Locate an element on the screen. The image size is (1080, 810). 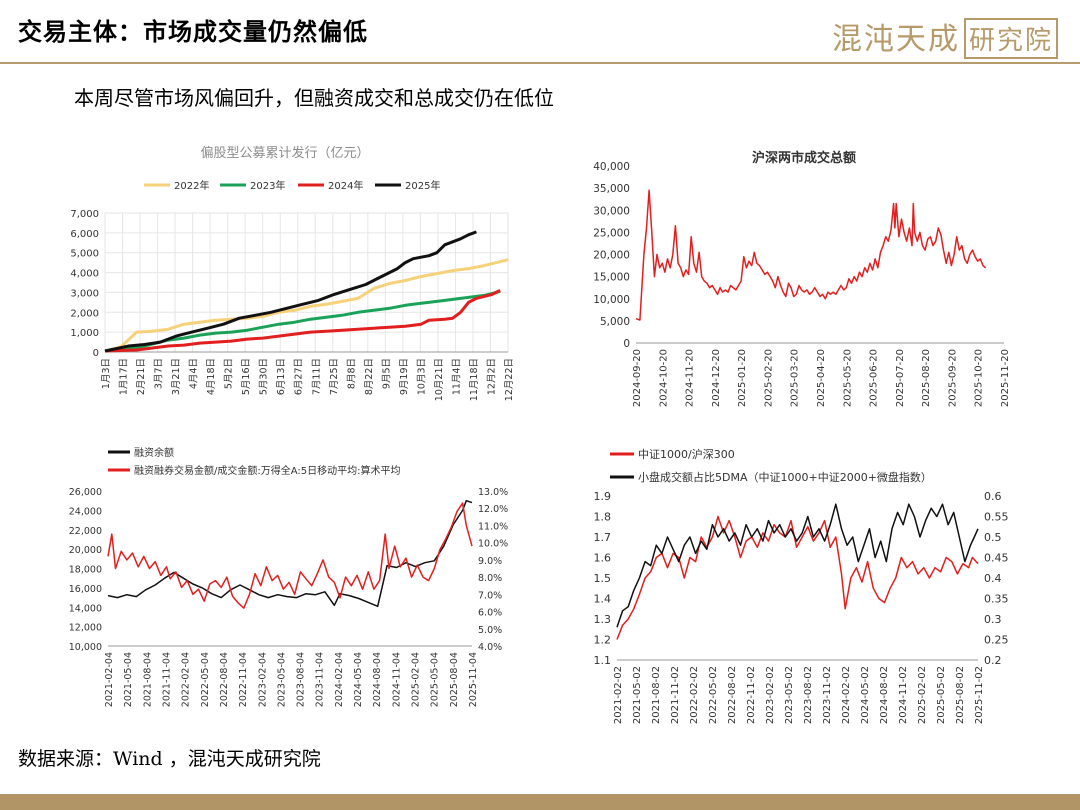
x-tick-label: 7月11日 is located at coordinates (316, 376).